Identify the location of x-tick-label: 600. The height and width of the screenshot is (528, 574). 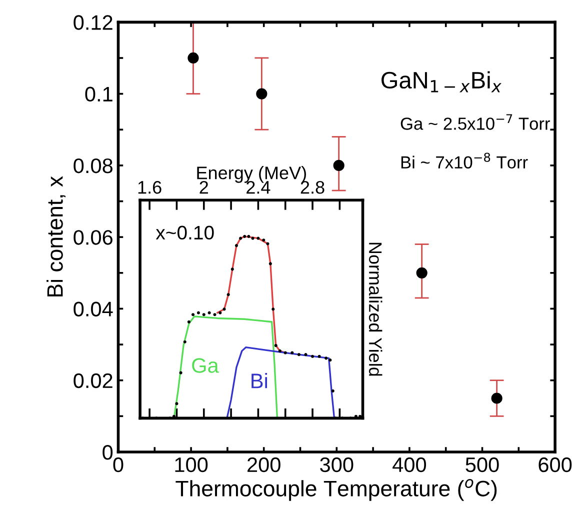
(555, 464).